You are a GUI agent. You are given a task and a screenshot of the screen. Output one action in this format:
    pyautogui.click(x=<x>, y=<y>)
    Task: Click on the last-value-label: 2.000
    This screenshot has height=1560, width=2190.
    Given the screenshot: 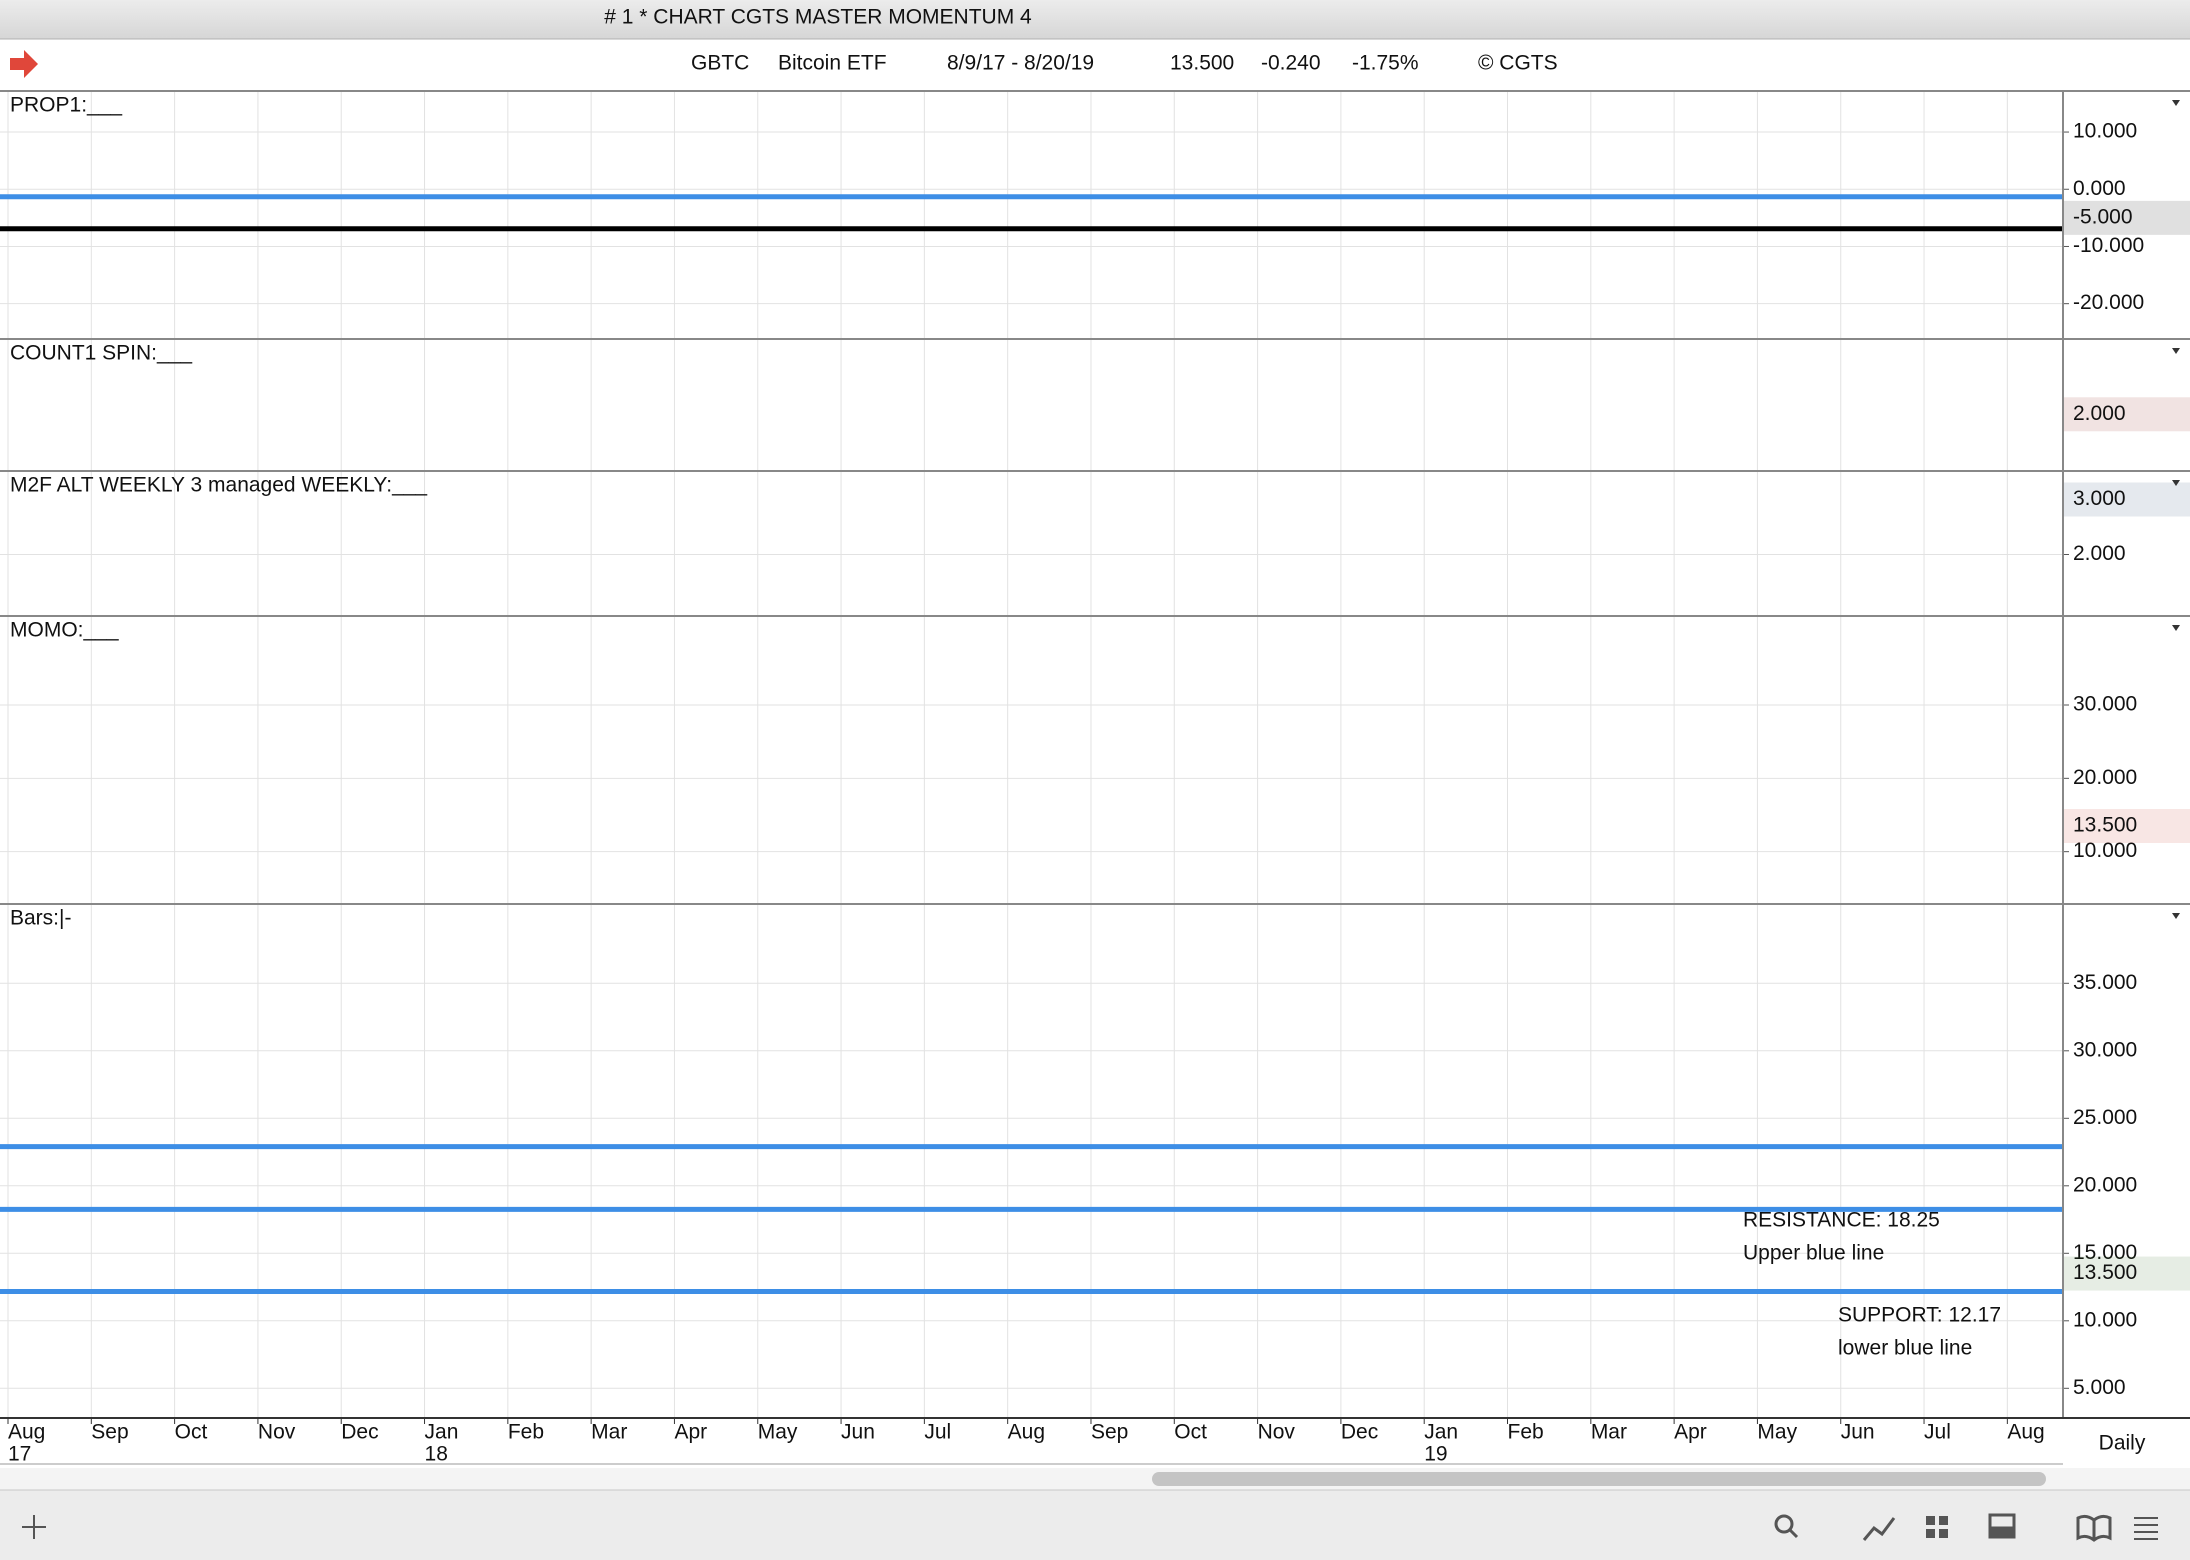 What is the action you would take?
    pyautogui.click(x=2099, y=413)
    